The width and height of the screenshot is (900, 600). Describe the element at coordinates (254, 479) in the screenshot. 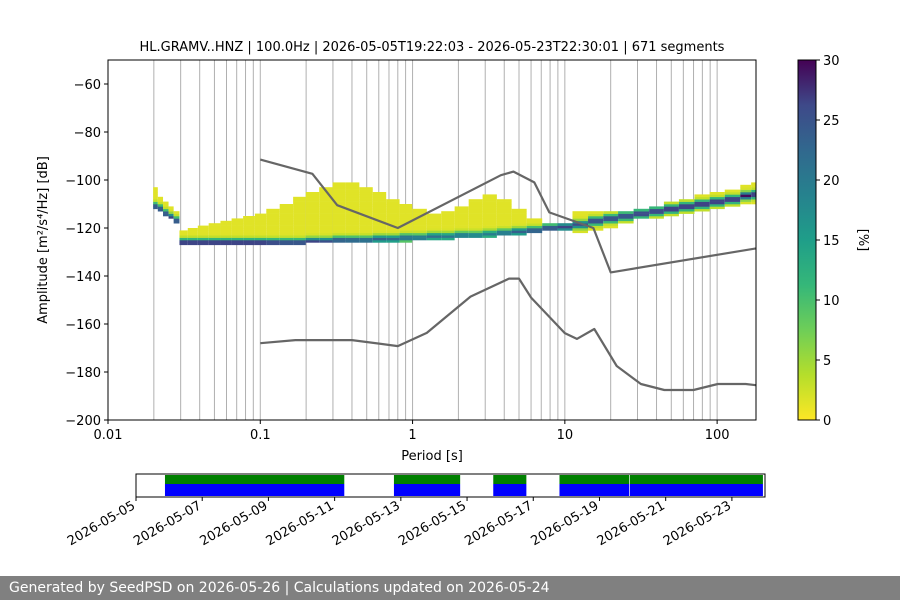

I see `psd-coverage-segment` at that location.